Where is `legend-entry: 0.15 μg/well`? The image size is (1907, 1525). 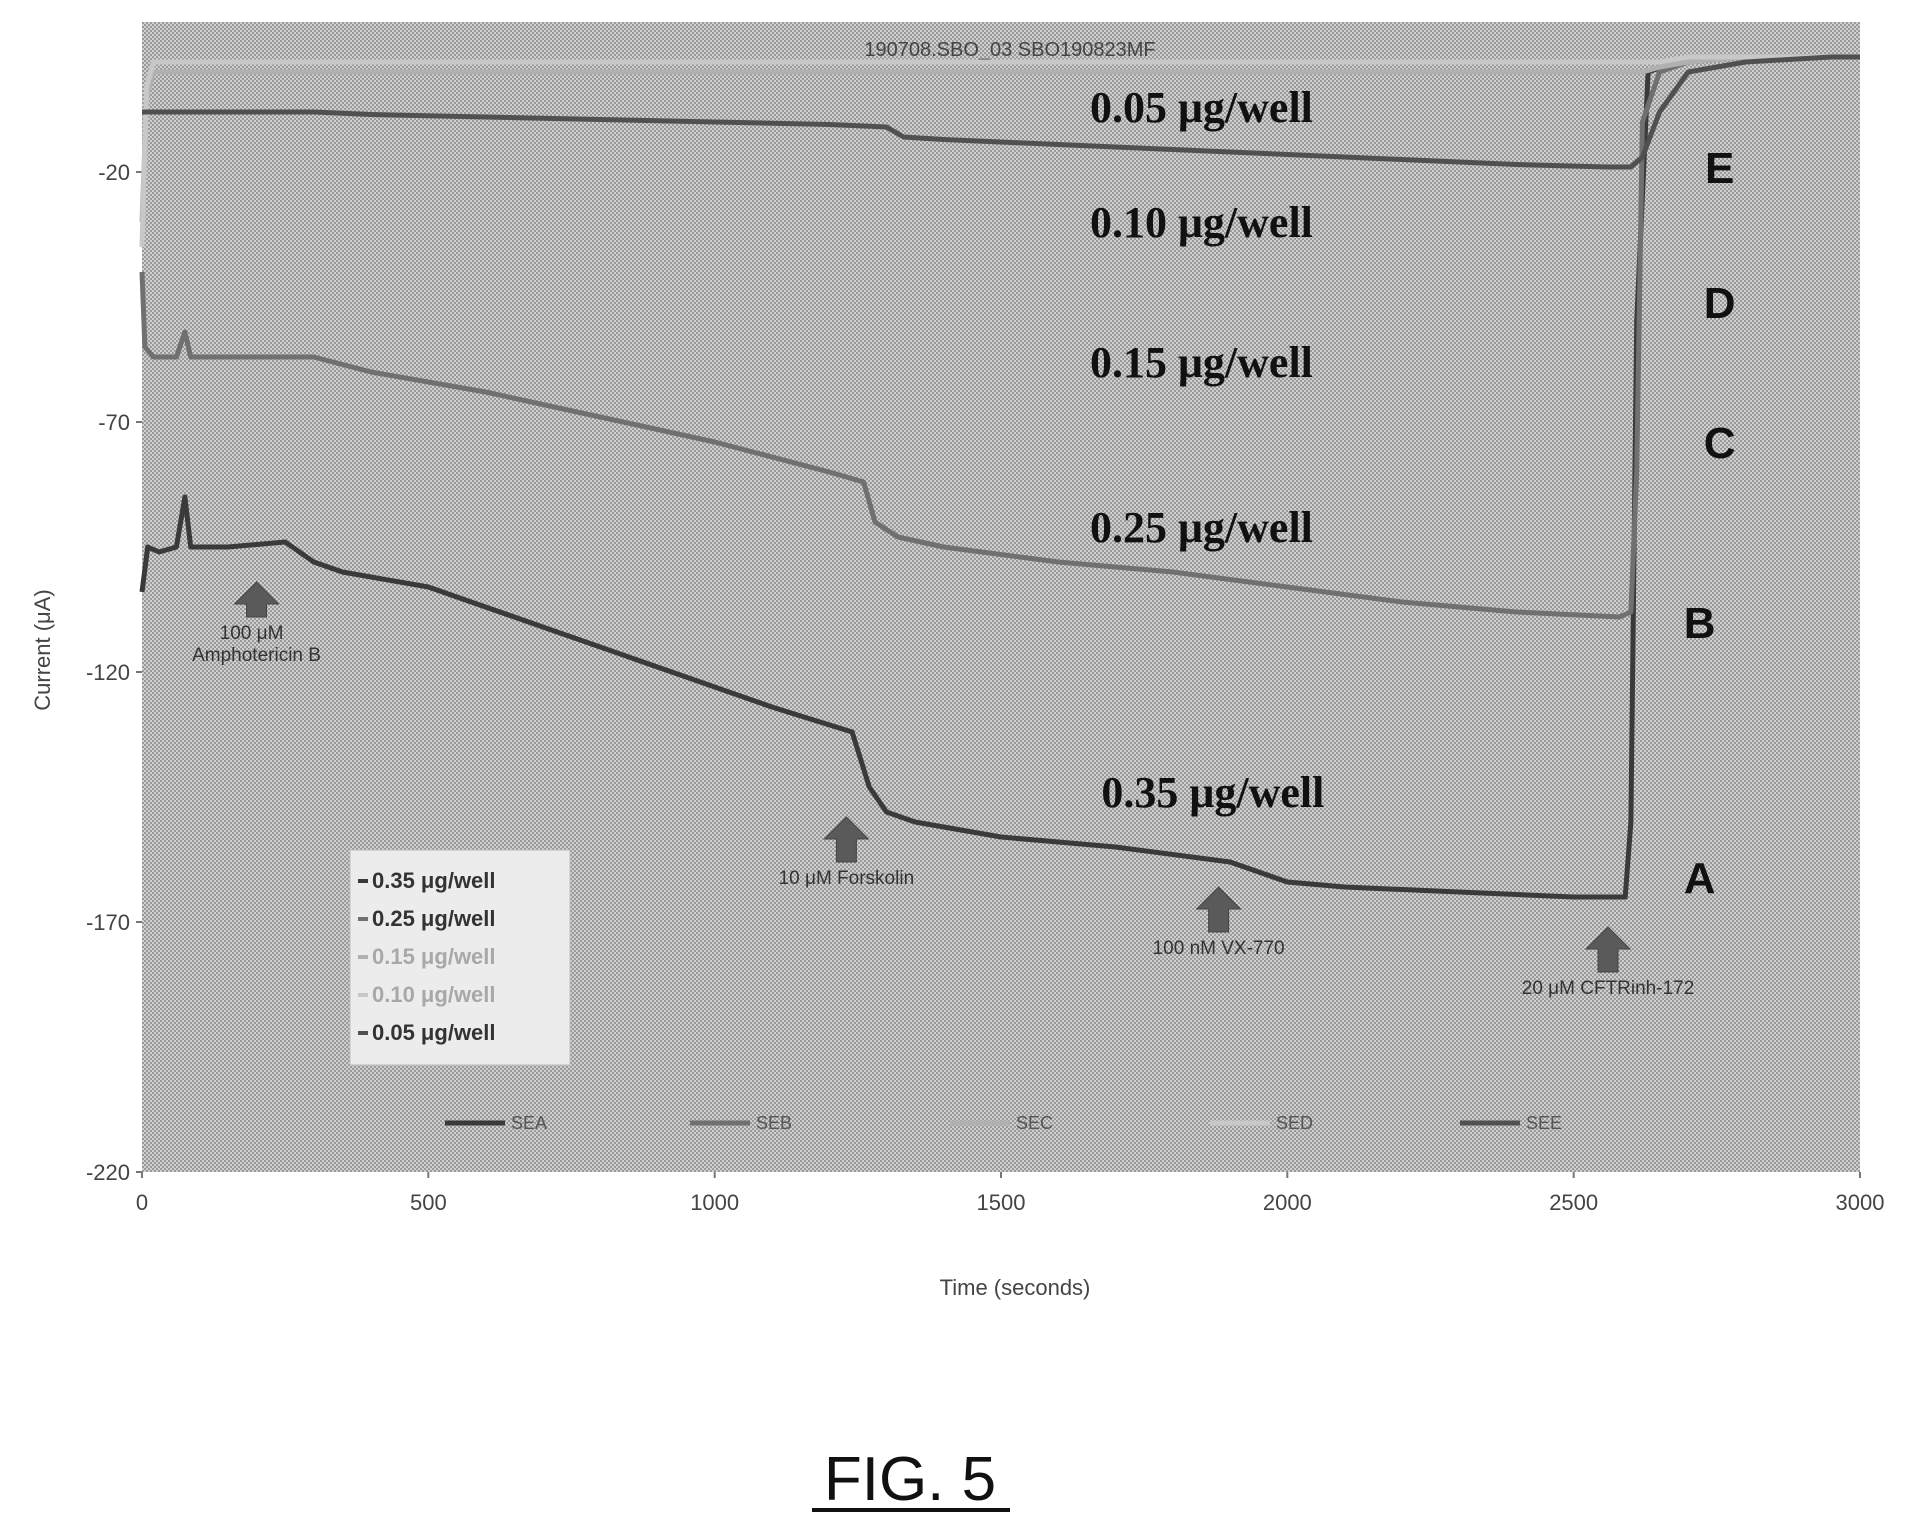
legend-entry: 0.15 μg/well is located at coordinates (427, 956).